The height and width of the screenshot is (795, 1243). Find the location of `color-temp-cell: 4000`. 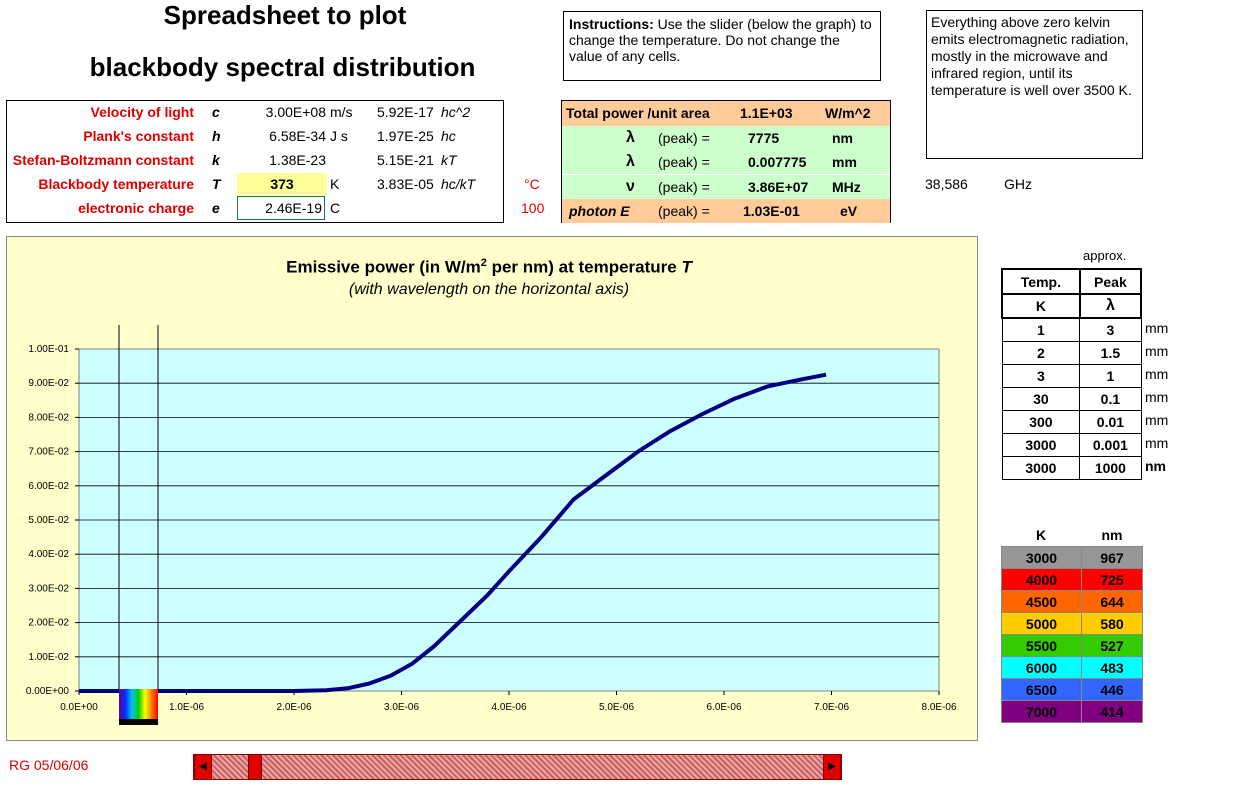

color-temp-cell: 4000 is located at coordinates (1041, 579).